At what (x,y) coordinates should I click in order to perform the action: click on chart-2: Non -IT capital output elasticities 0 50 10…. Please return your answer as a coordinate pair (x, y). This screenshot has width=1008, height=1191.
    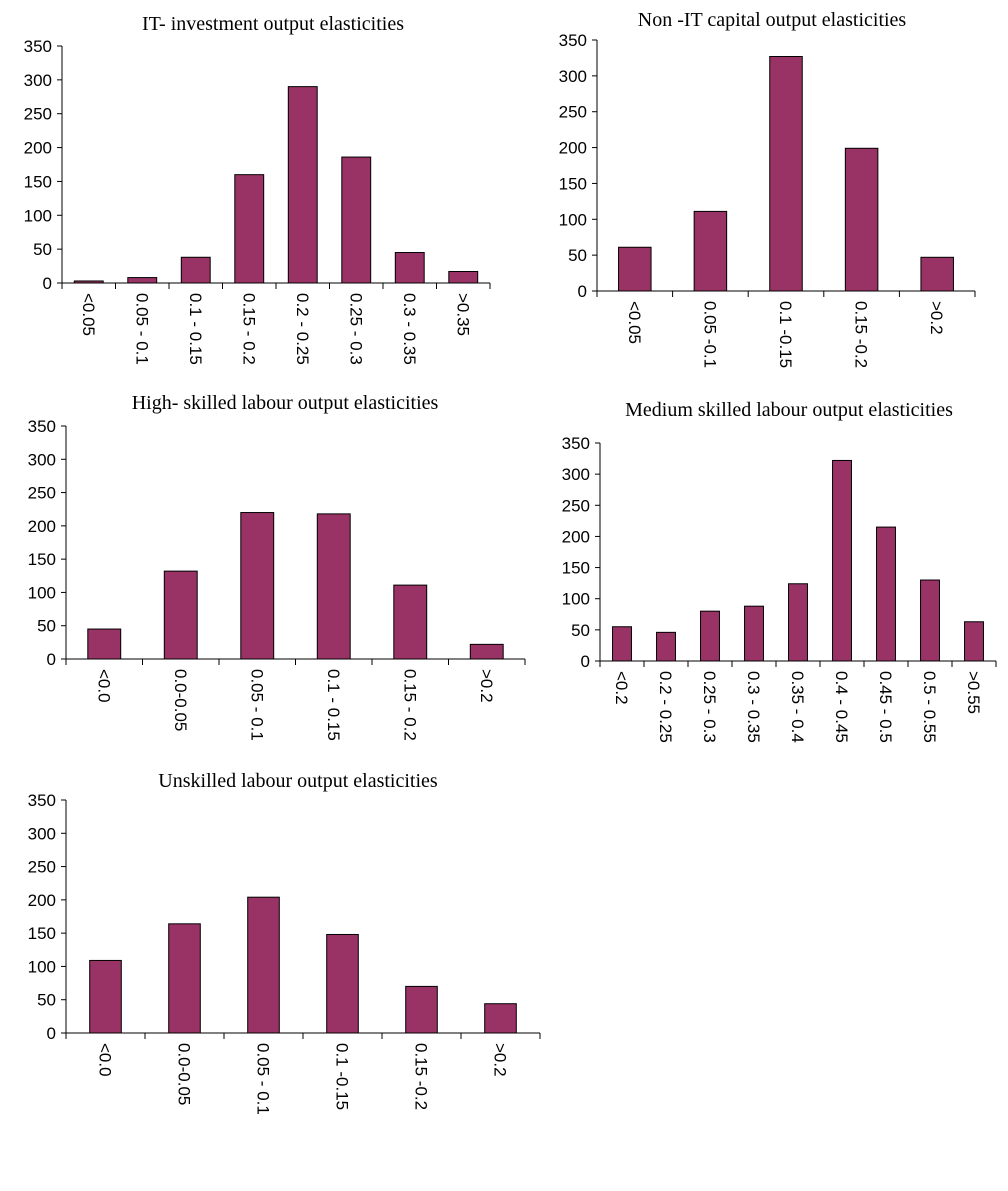
    Looking at the image, I should click on (767, 188).